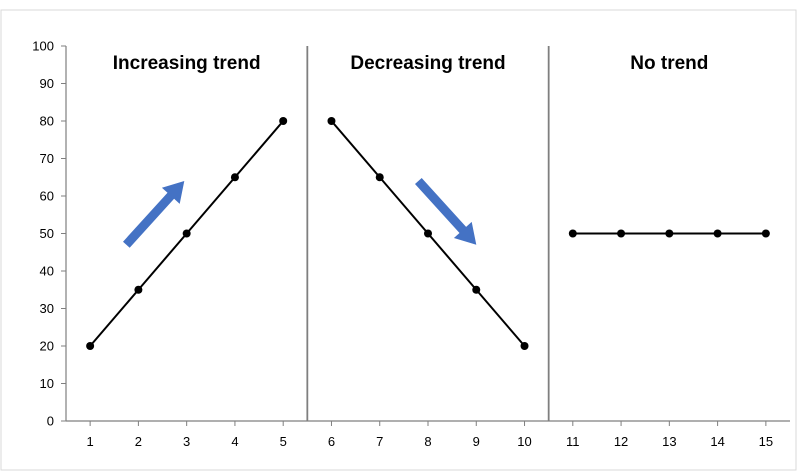 This screenshot has height=471, width=797. I want to click on x-tick-label: 10, so click(524, 441).